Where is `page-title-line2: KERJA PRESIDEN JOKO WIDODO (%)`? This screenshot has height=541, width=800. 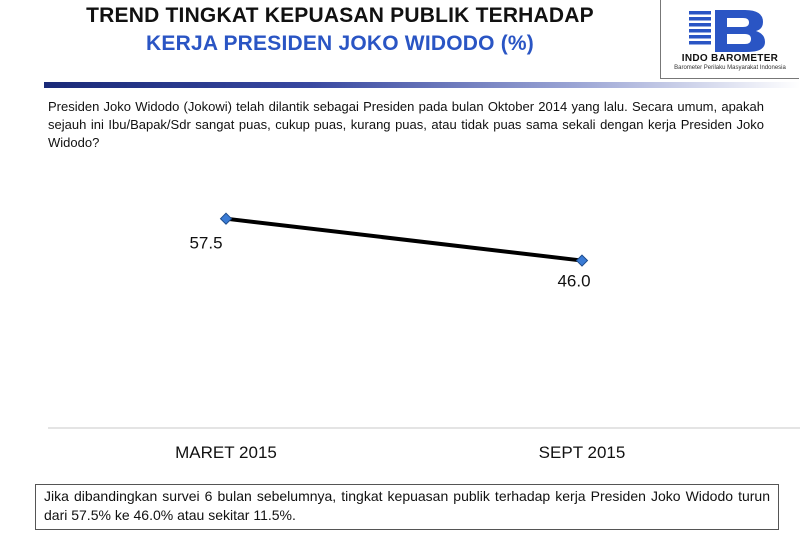 page-title-line2: KERJA PRESIDEN JOKO WIDODO (%) is located at coordinates (340, 43).